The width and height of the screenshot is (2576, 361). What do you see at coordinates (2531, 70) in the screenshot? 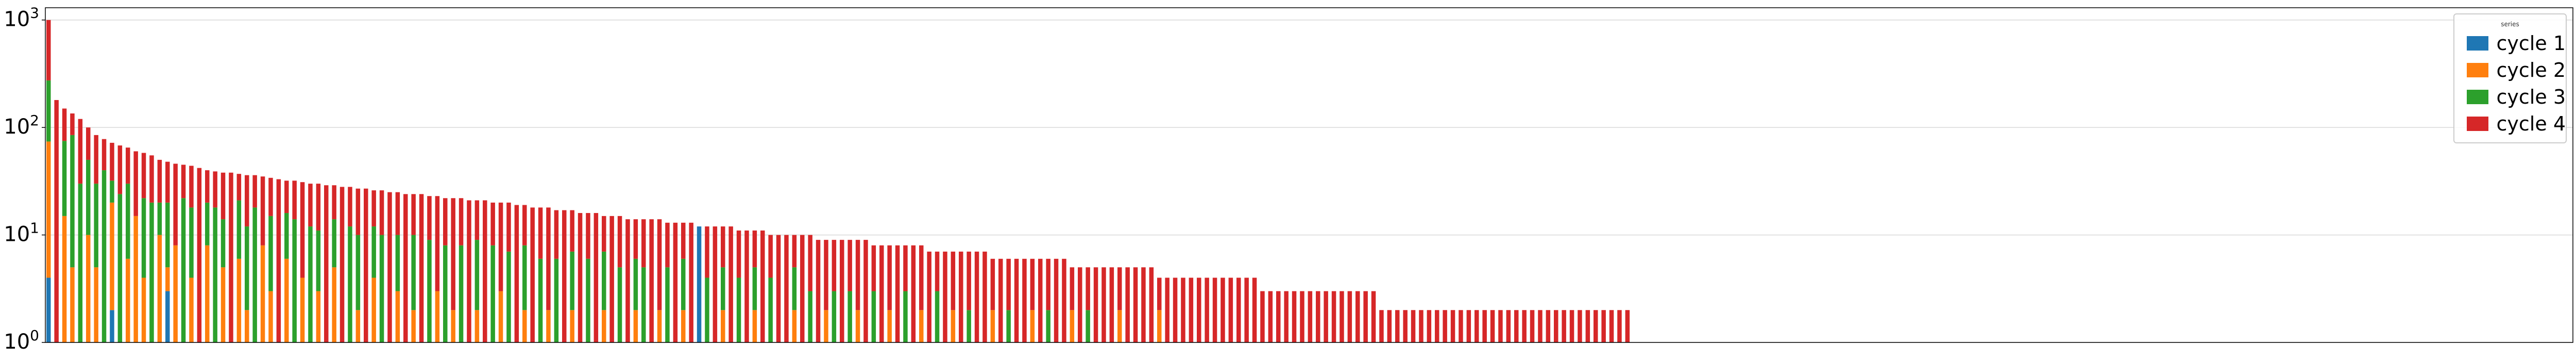
I see `legend-label: cycle 2` at bounding box center [2531, 70].